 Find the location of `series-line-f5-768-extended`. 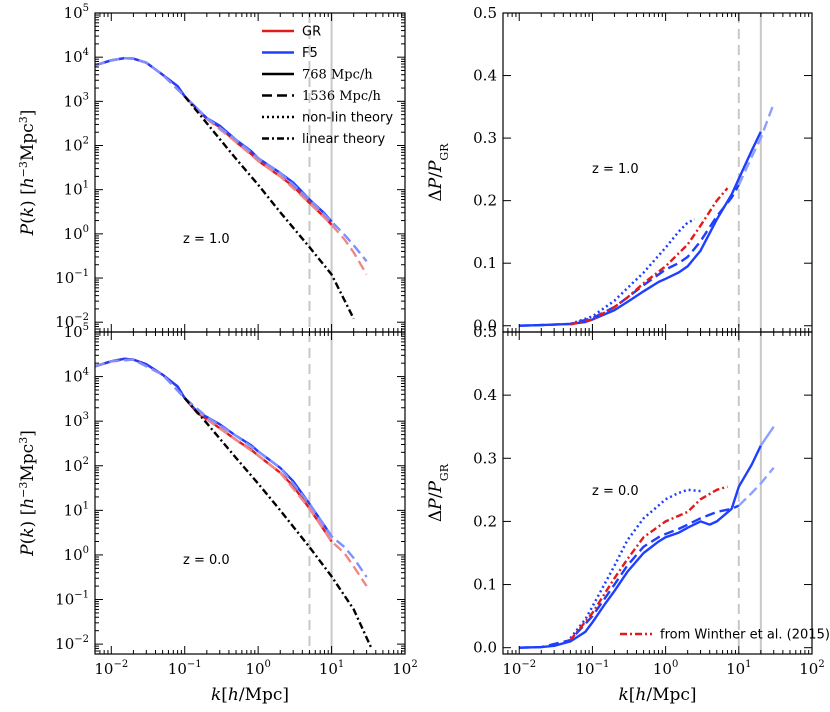

series-line-f5-768-extended is located at coordinates (767, 436).